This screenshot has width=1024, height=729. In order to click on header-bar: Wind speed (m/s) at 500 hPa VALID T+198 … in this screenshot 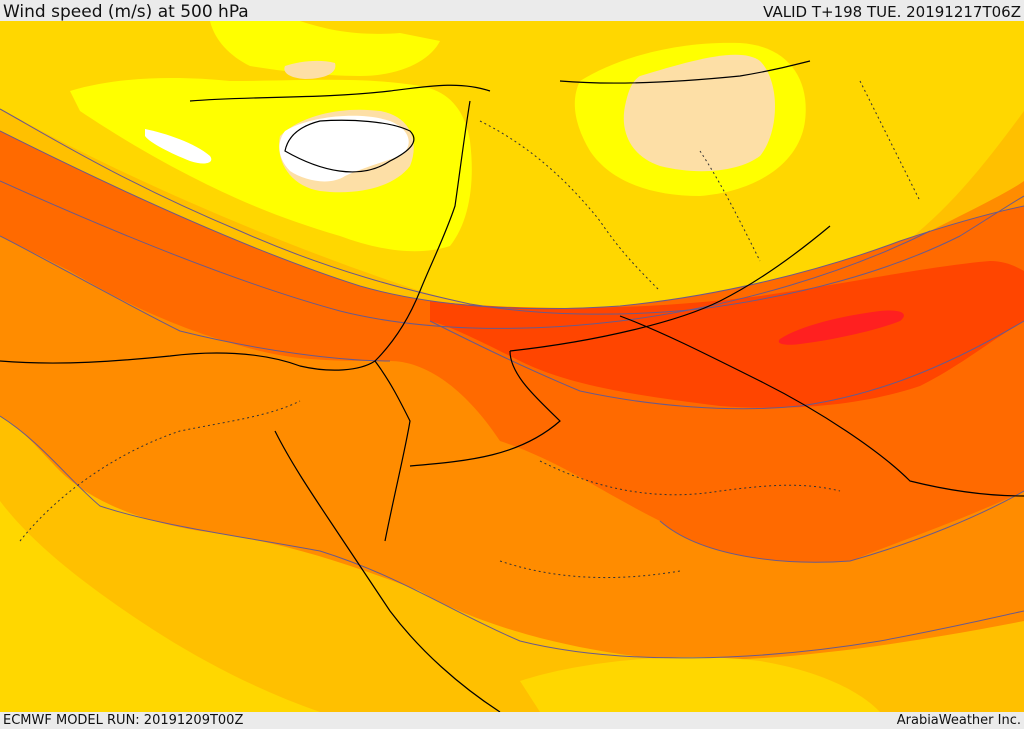, I will do `click(512, 10)`.